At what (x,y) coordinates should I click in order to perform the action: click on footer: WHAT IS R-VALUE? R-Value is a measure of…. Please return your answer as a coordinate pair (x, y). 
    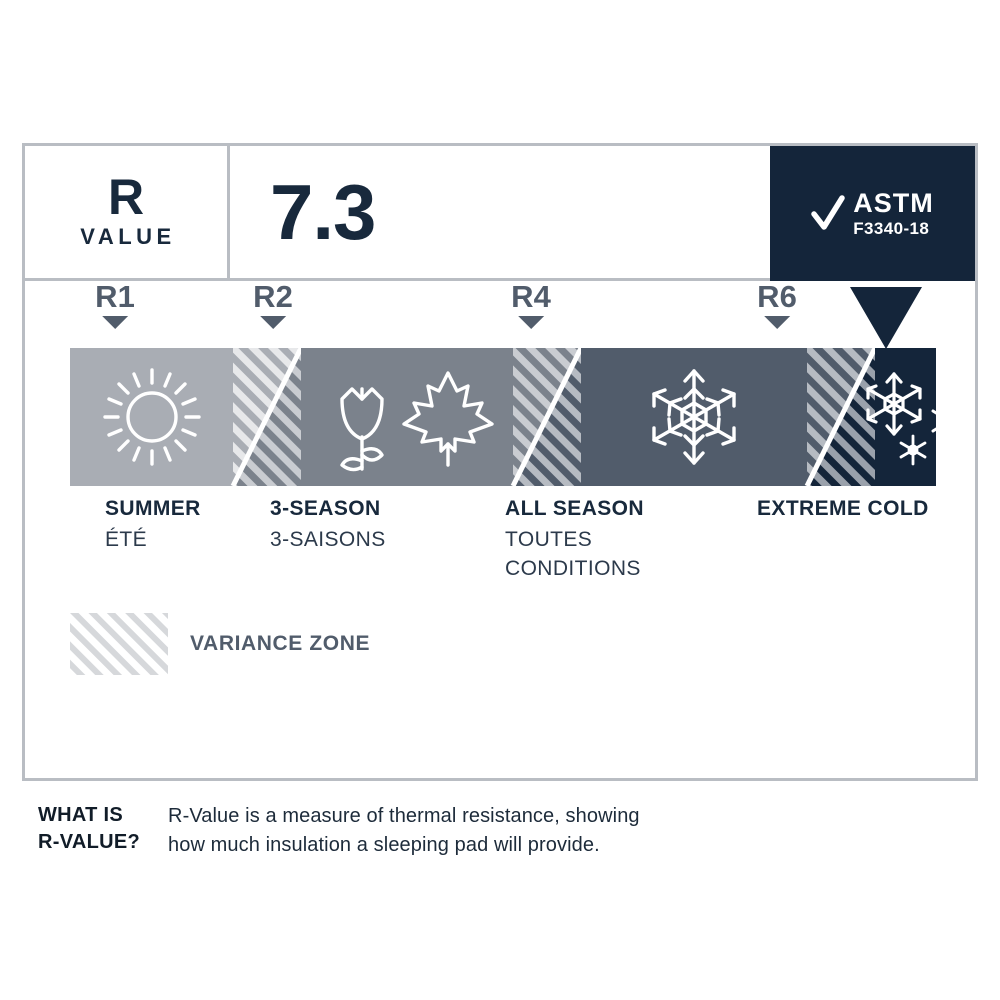
    Looking at the image, I should click on (339, 831).